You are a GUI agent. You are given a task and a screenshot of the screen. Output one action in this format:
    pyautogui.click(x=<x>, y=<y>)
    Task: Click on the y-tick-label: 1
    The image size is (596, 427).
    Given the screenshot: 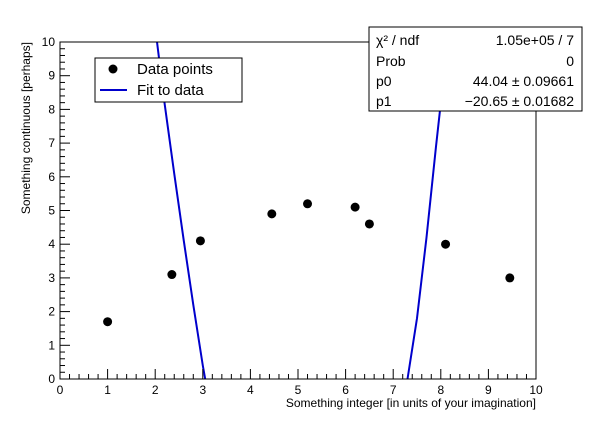 What is the action you would take?
    pyautogui.click(x=51, y=345)
    